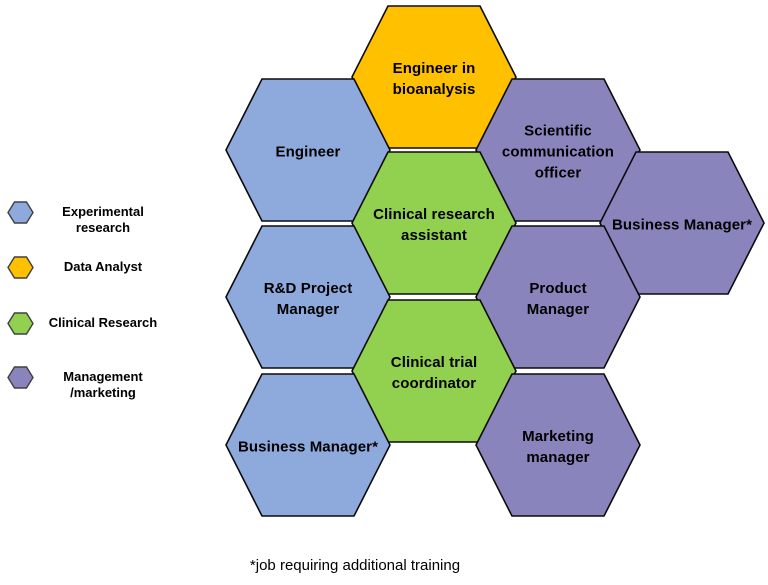  Describe the element at coordinates (558, 152) in the screenshot. I see `hex-node-label: Scientific communication officer` at that location.